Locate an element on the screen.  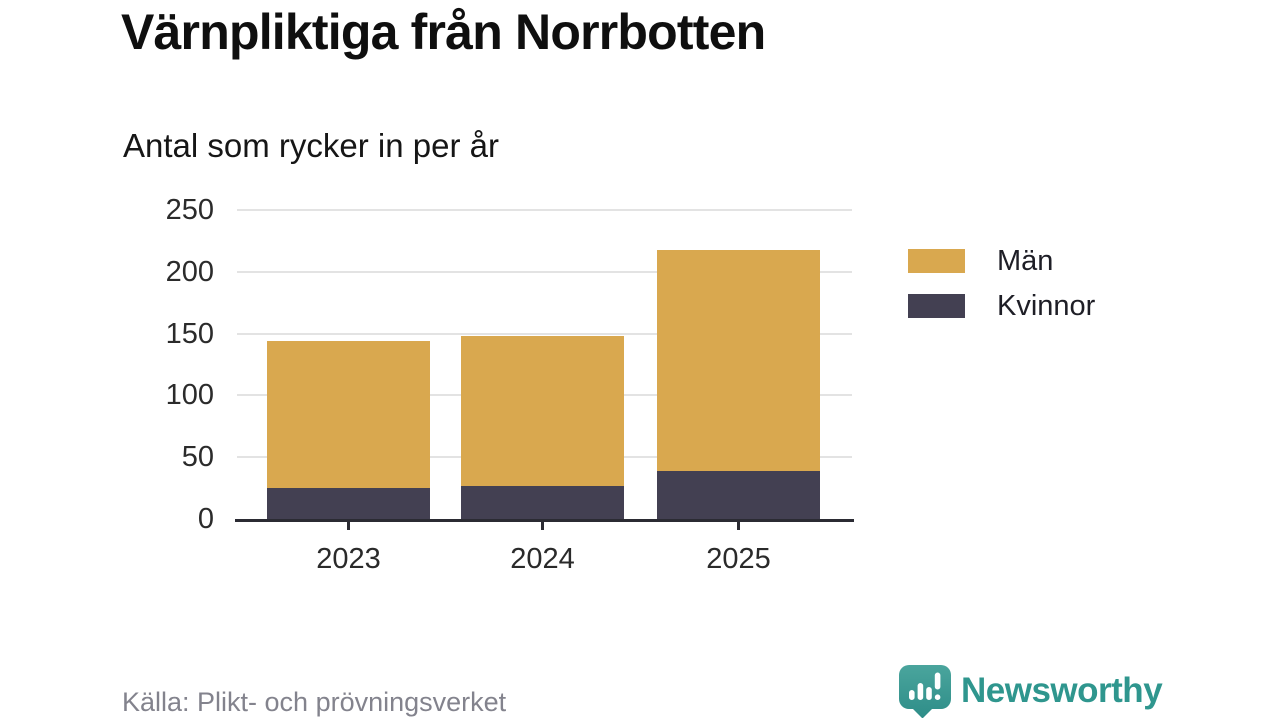
legend-label: Kvinnor is located at coordinates (1046, 306).